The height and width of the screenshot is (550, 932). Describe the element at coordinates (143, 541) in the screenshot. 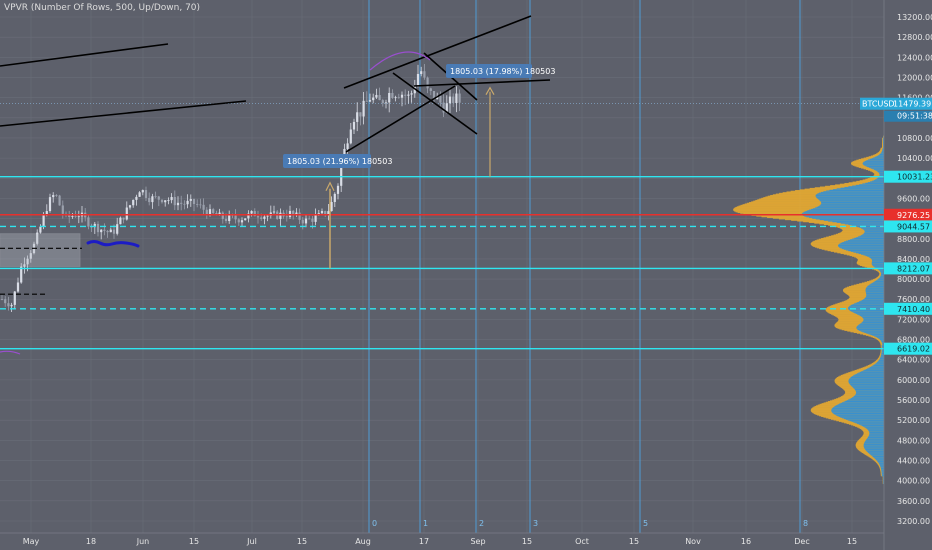

I see `time-tick-label: Jun` at that location.